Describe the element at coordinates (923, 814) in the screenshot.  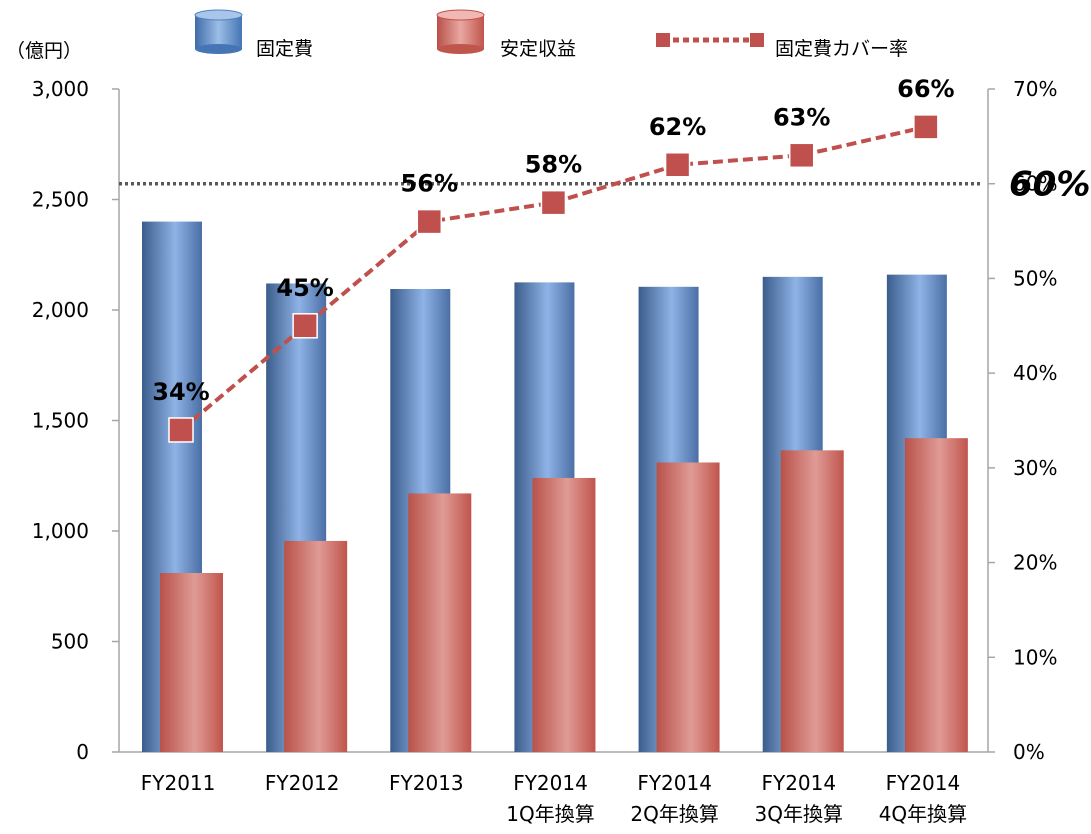
I see `category-label: 4Q年換算` at that location.